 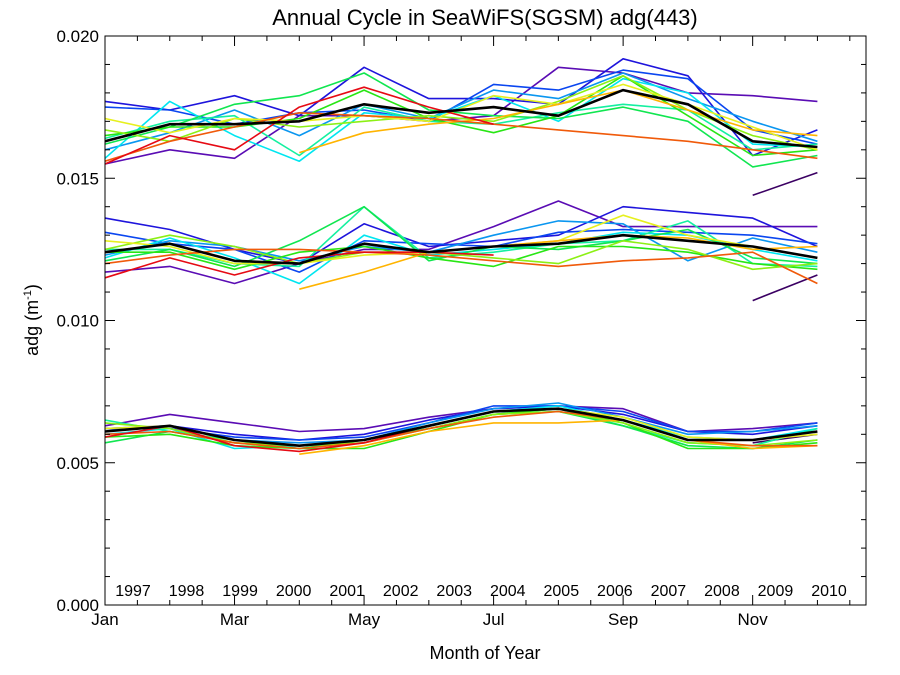 I want to click on legend-item-2006: 2006, so click(x=615, y=591).